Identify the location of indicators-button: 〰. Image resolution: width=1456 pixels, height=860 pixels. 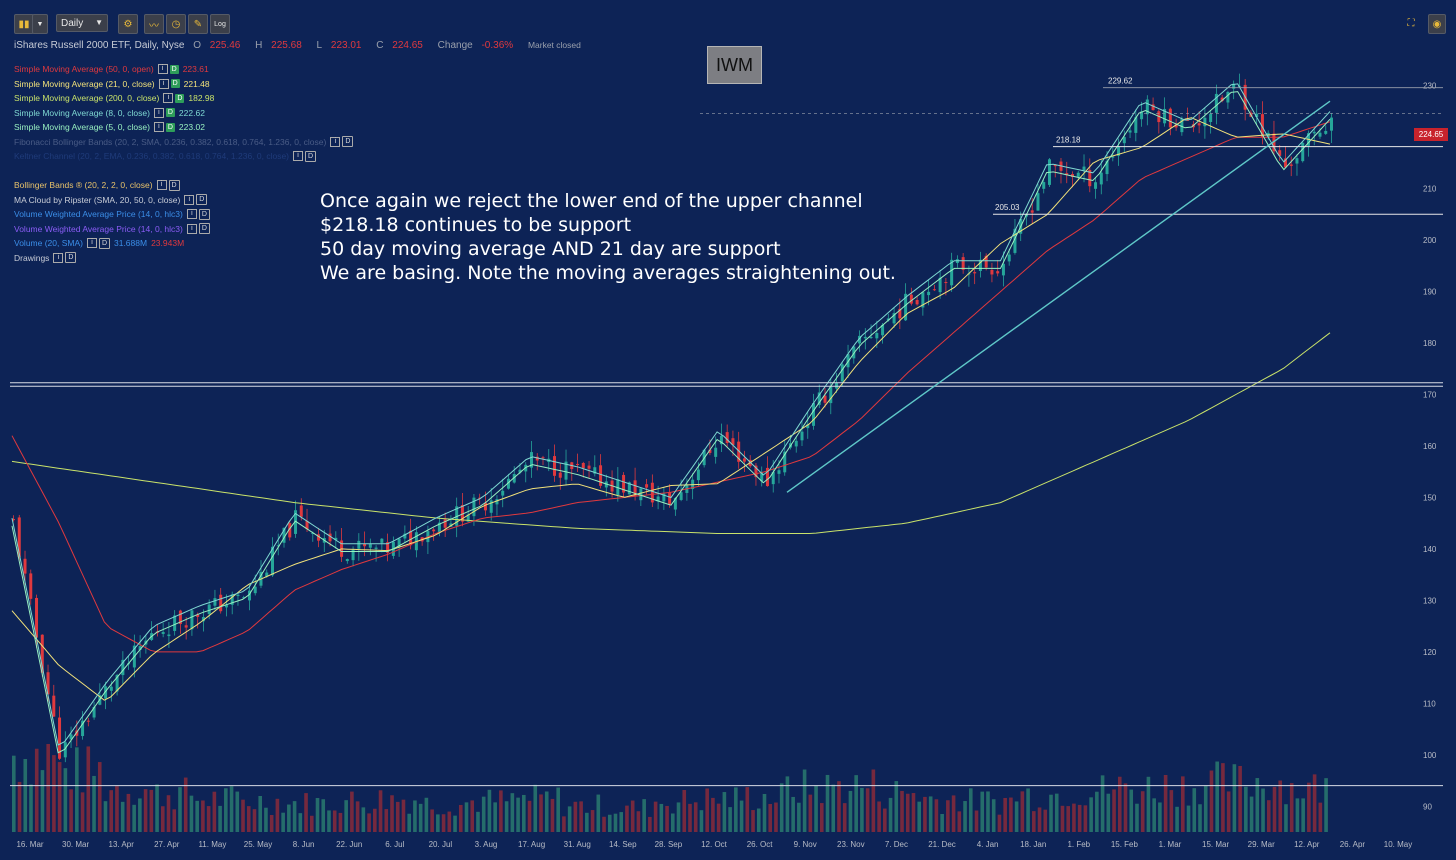
(154, 24).